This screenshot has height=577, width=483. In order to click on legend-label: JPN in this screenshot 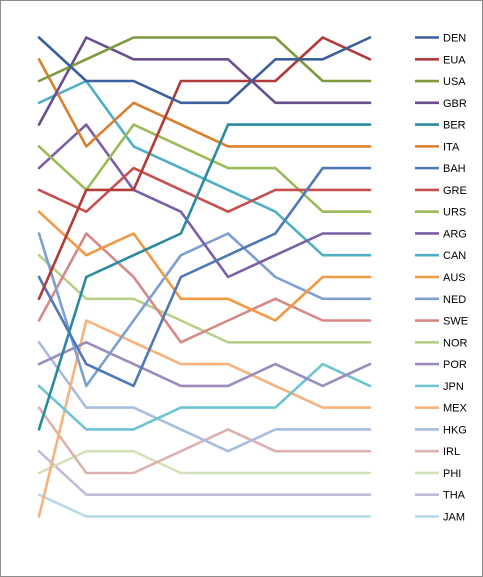, I will do `click(453, 387)`.